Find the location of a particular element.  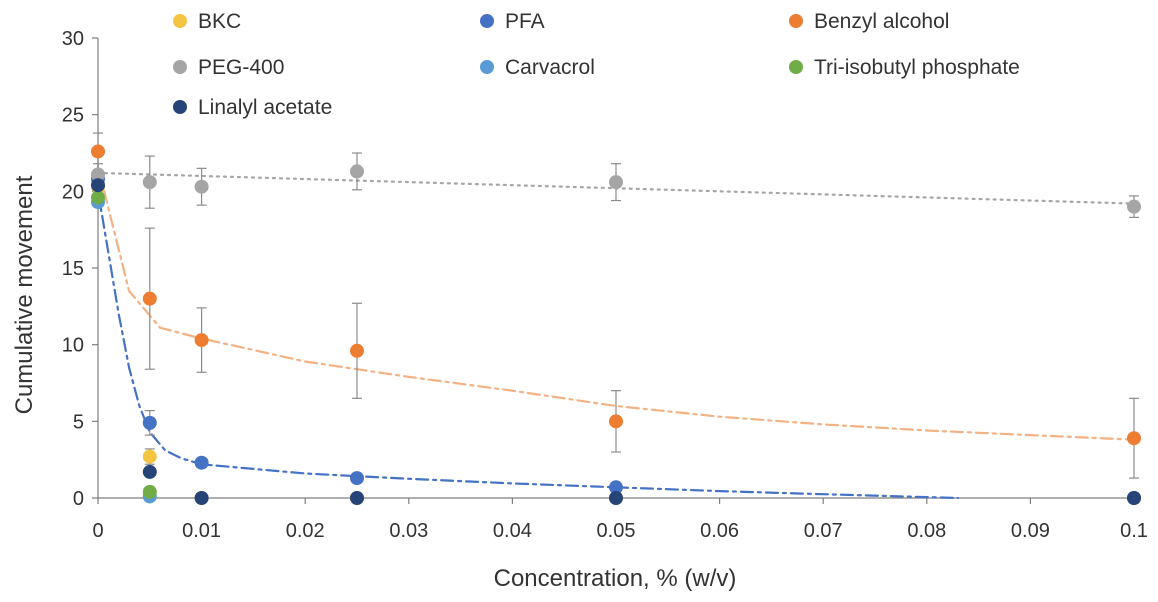

y-tick-label: 0 is located at coordinates (78, 499).